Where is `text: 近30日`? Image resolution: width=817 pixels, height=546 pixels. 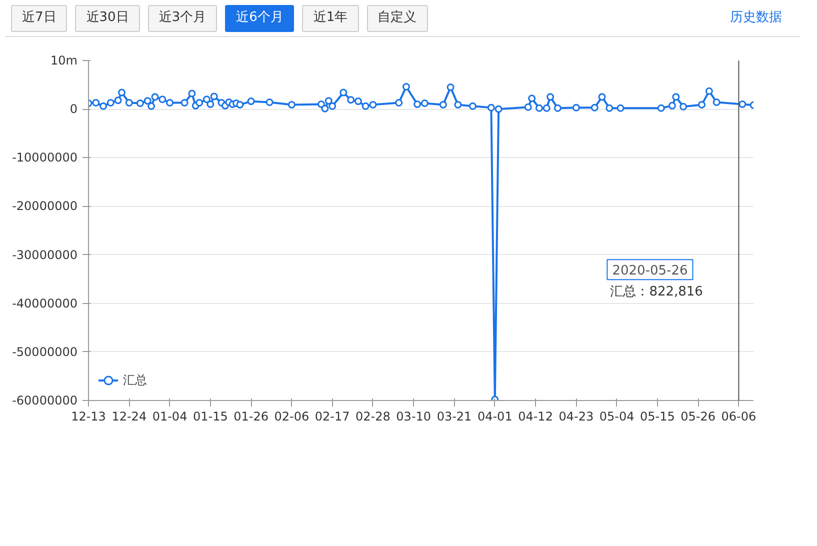 text: 近30日 is located at coordinates (107, 18).